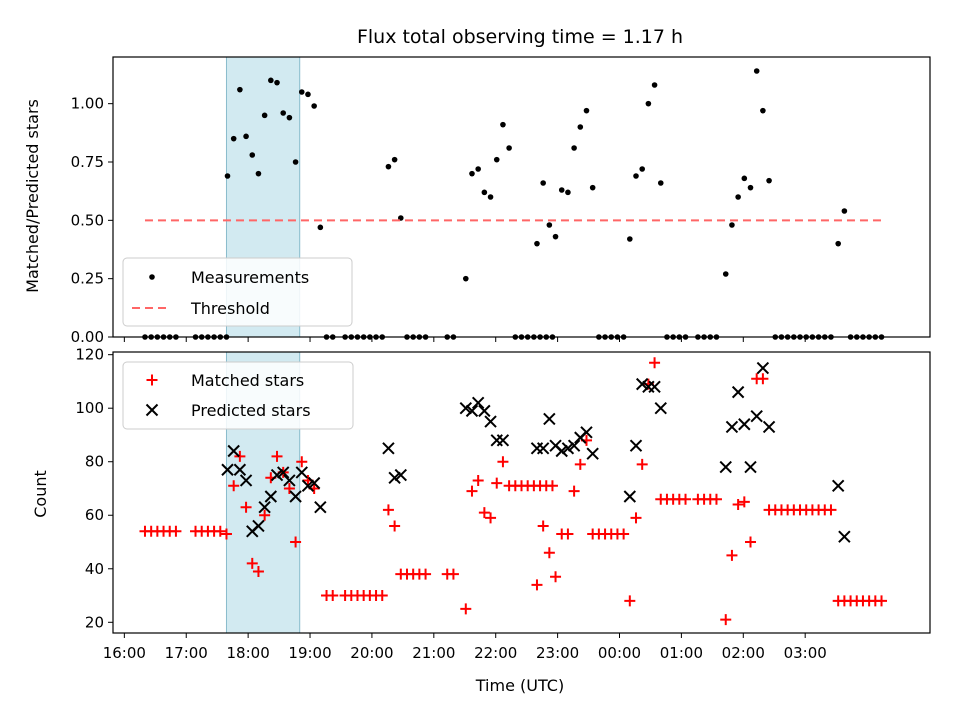 Image resolution: width=960 pixels, height=725 pixels. Describe the element at coordinates (89, 408) in the screenshot. I see `bottom-y-tick-label: 100` at that location.